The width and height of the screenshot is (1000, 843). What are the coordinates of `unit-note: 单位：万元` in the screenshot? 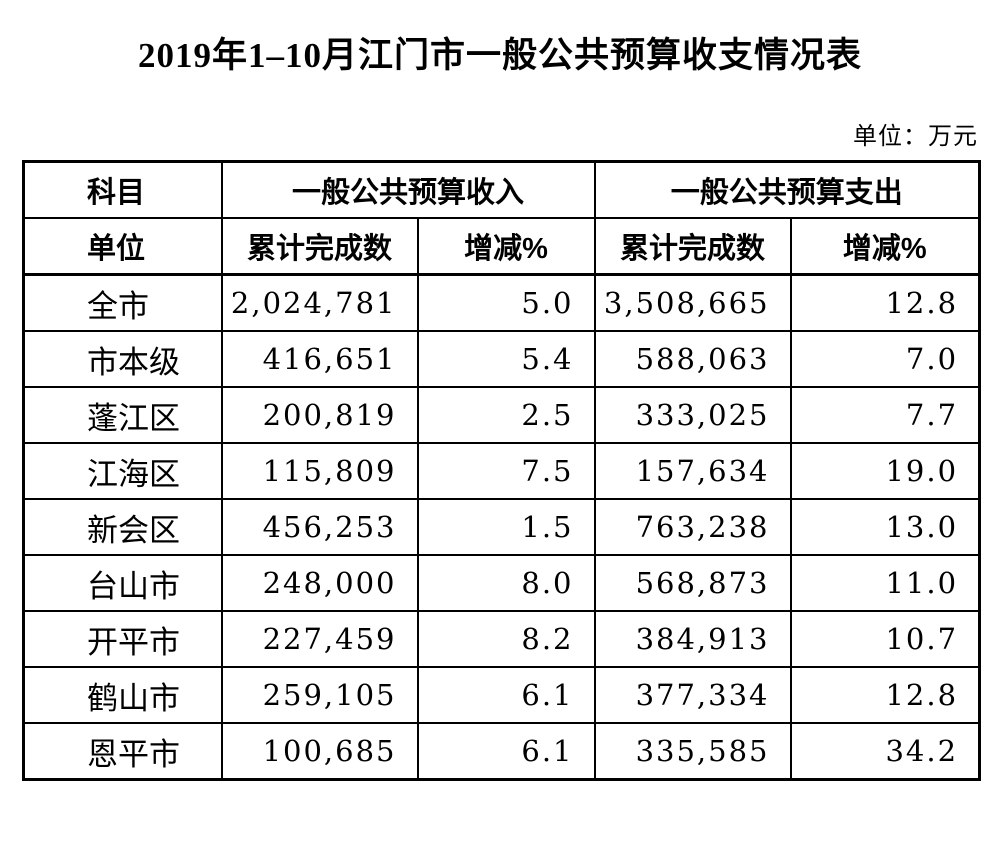 It's located at (915, 137).